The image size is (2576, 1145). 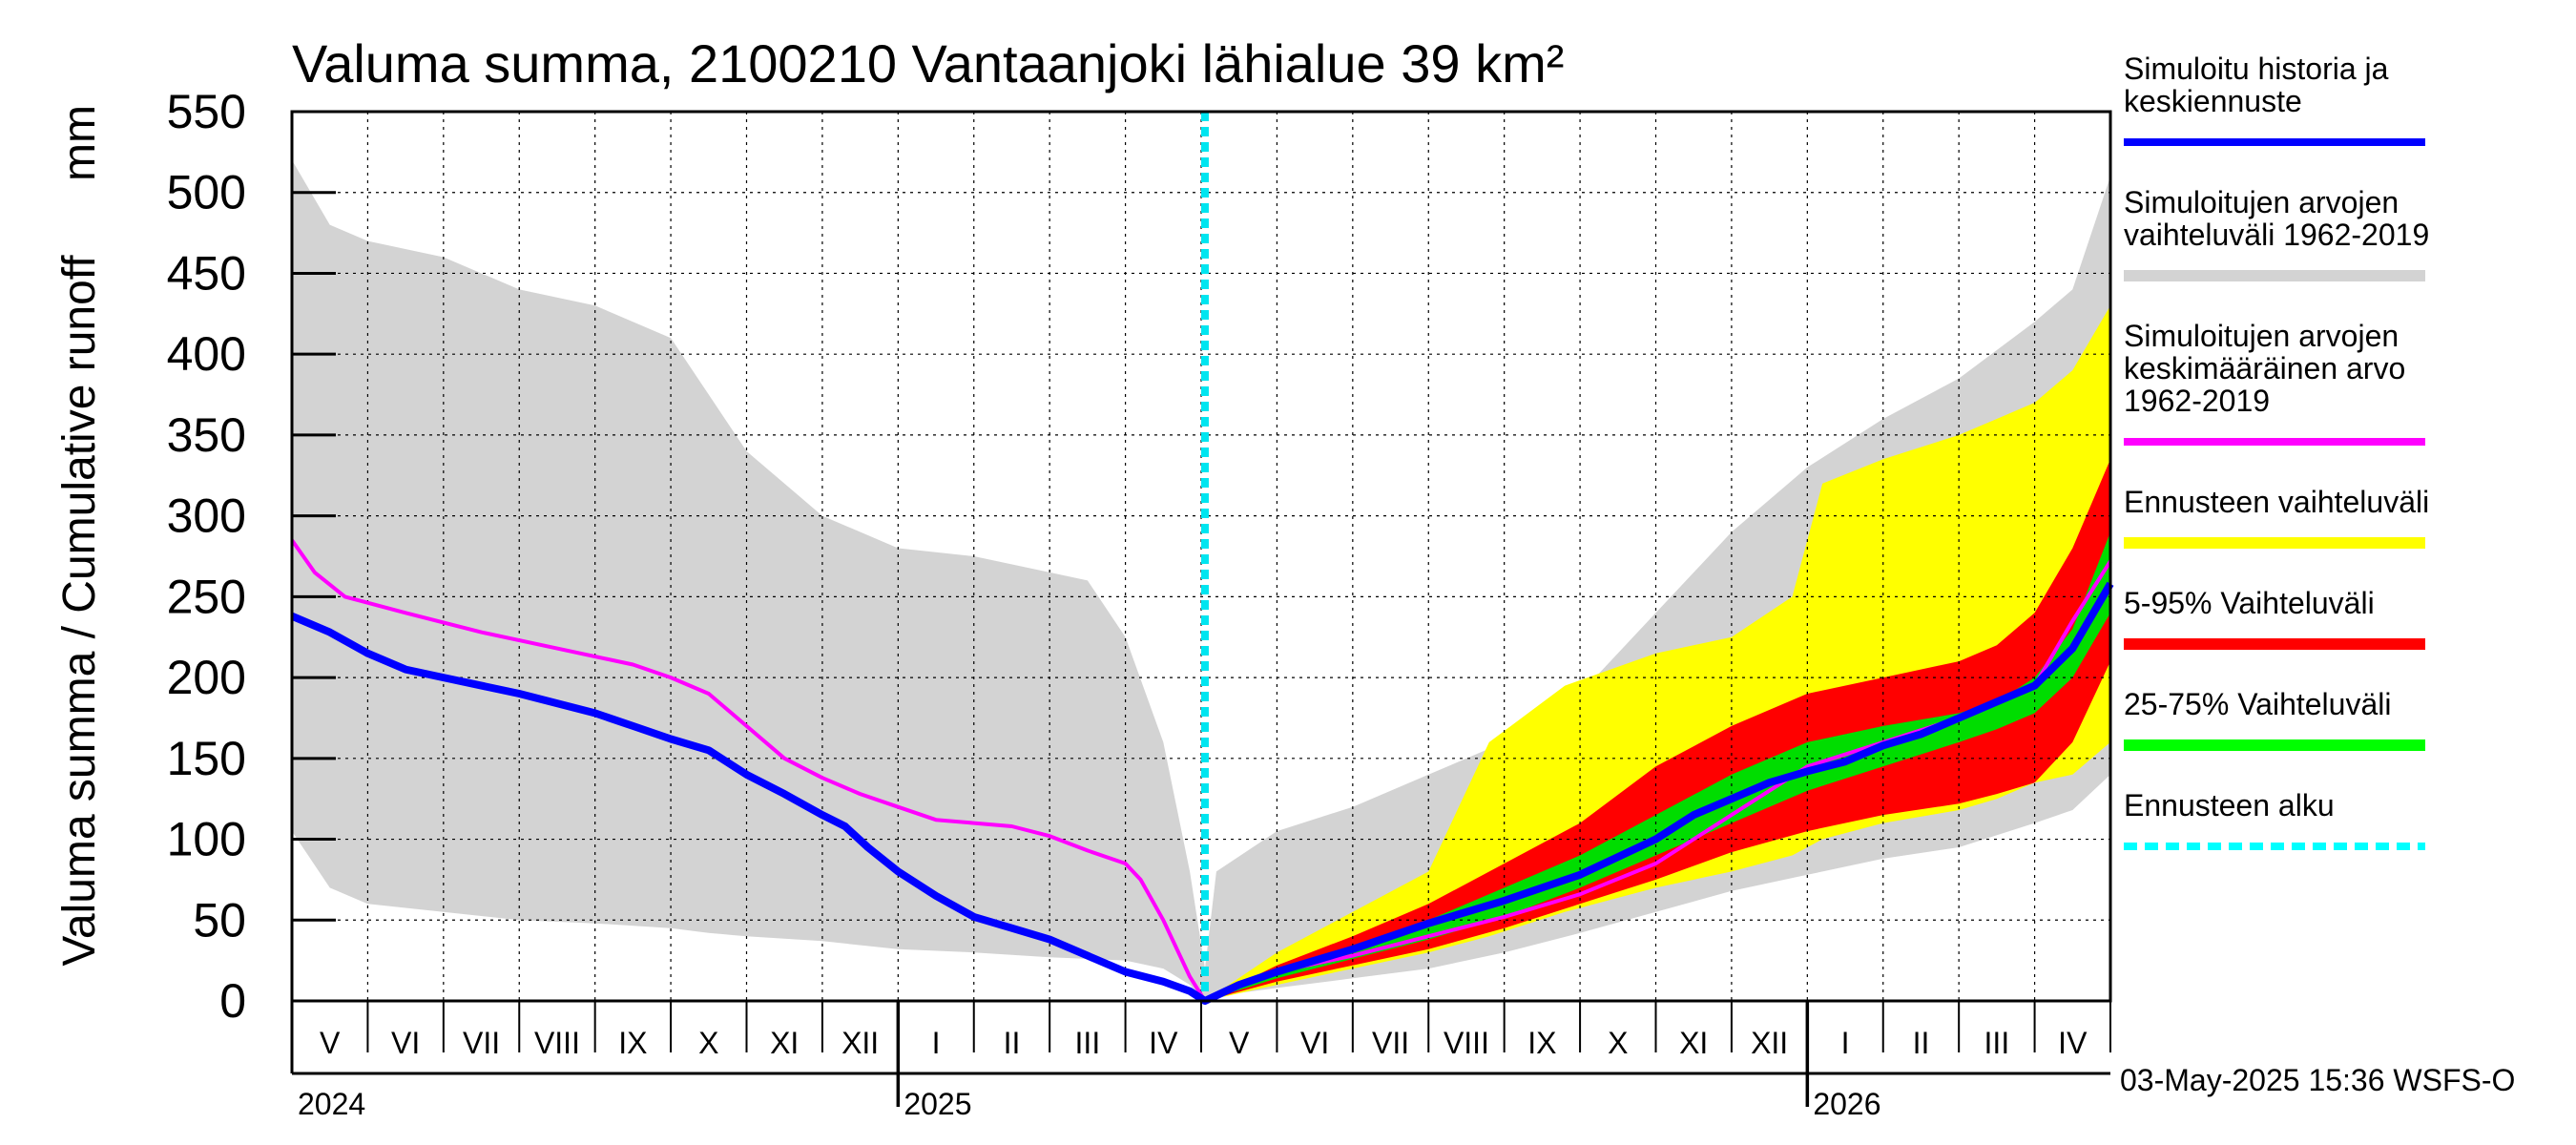 What do you see at coordinates (1846, 1104) in the screenshot?
I see `x-year-label: 2026` at bounding box center [1846, 1104].